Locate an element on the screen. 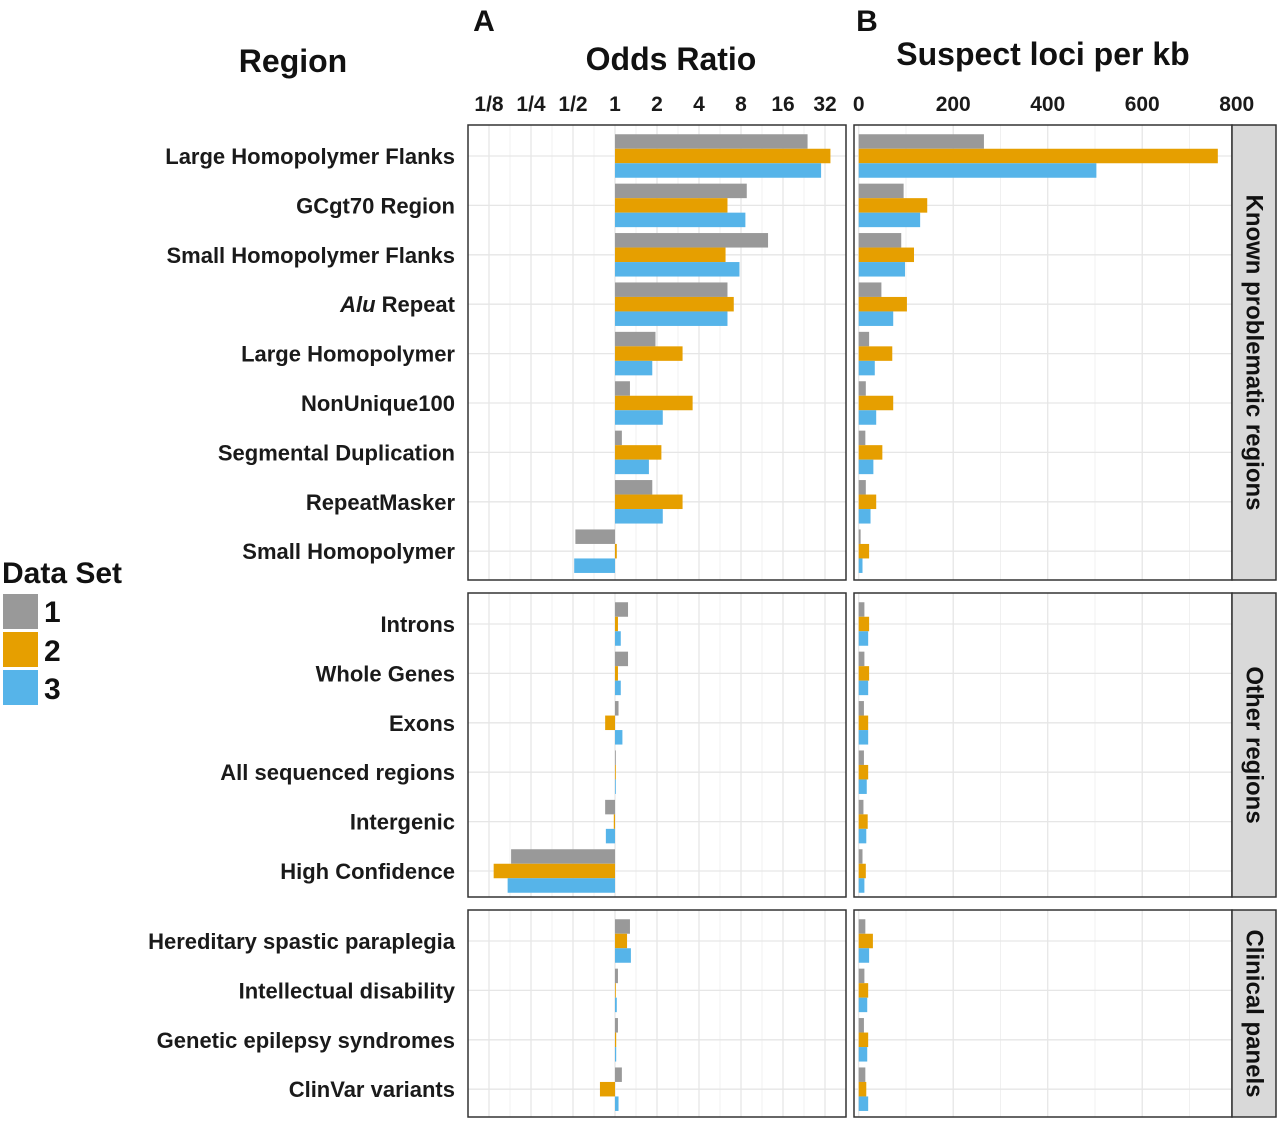 This screenshot has height=1123, width=1280. region-label: Hereditary spastic paraplegia is located at coordinates (302, 941).